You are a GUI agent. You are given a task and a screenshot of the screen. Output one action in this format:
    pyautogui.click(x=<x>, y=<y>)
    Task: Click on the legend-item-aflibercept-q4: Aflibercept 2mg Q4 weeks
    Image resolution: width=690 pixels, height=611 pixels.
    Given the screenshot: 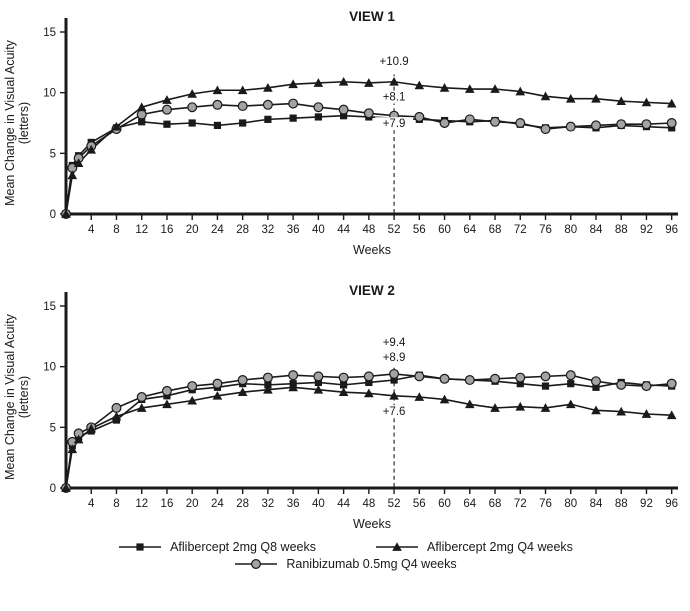 What is the action you would take?
    pyautogui.click(x=473, y=547)
    